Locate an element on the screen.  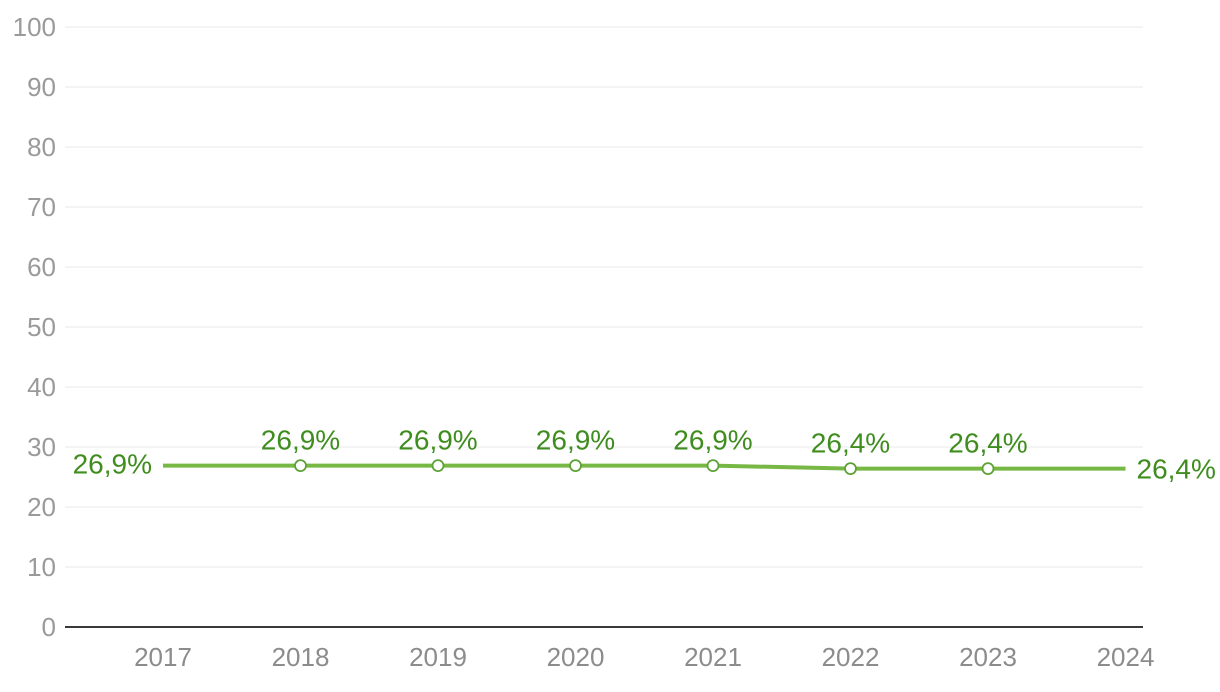
data-point-2018 is located at coordinates (300, 466).